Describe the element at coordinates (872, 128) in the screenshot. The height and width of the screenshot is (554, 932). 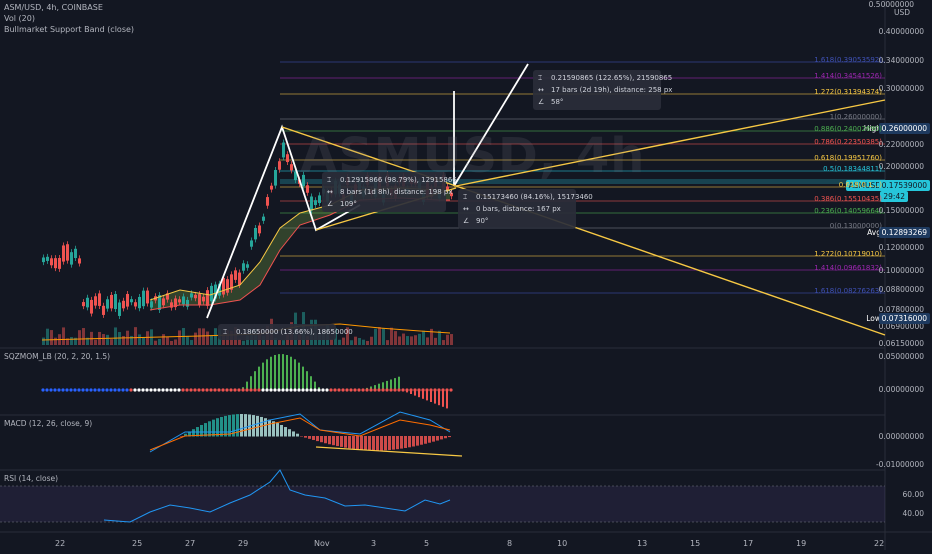
I see `high-tag-label: High` at that location.